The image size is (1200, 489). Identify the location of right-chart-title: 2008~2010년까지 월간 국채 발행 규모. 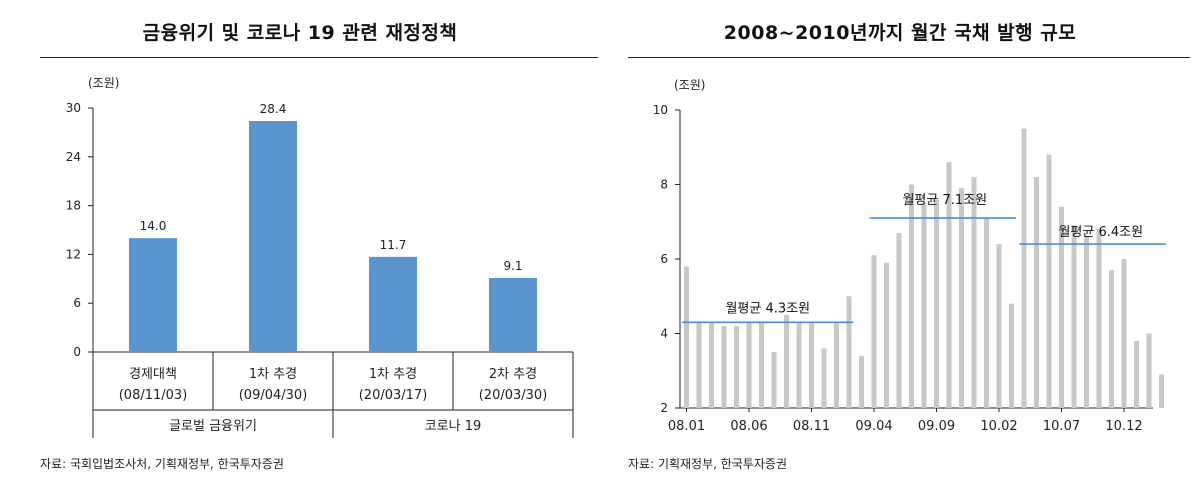
(900, 33).